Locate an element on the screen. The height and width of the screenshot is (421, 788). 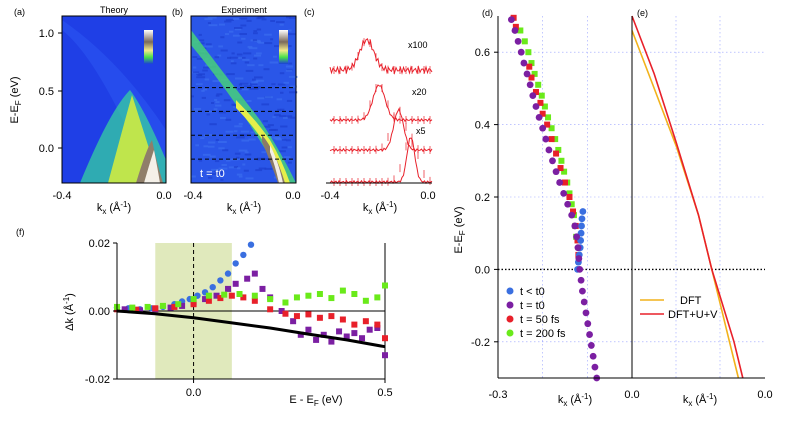
panel-f-ytick-label: 0.02 is located at coordinates (99, 244).